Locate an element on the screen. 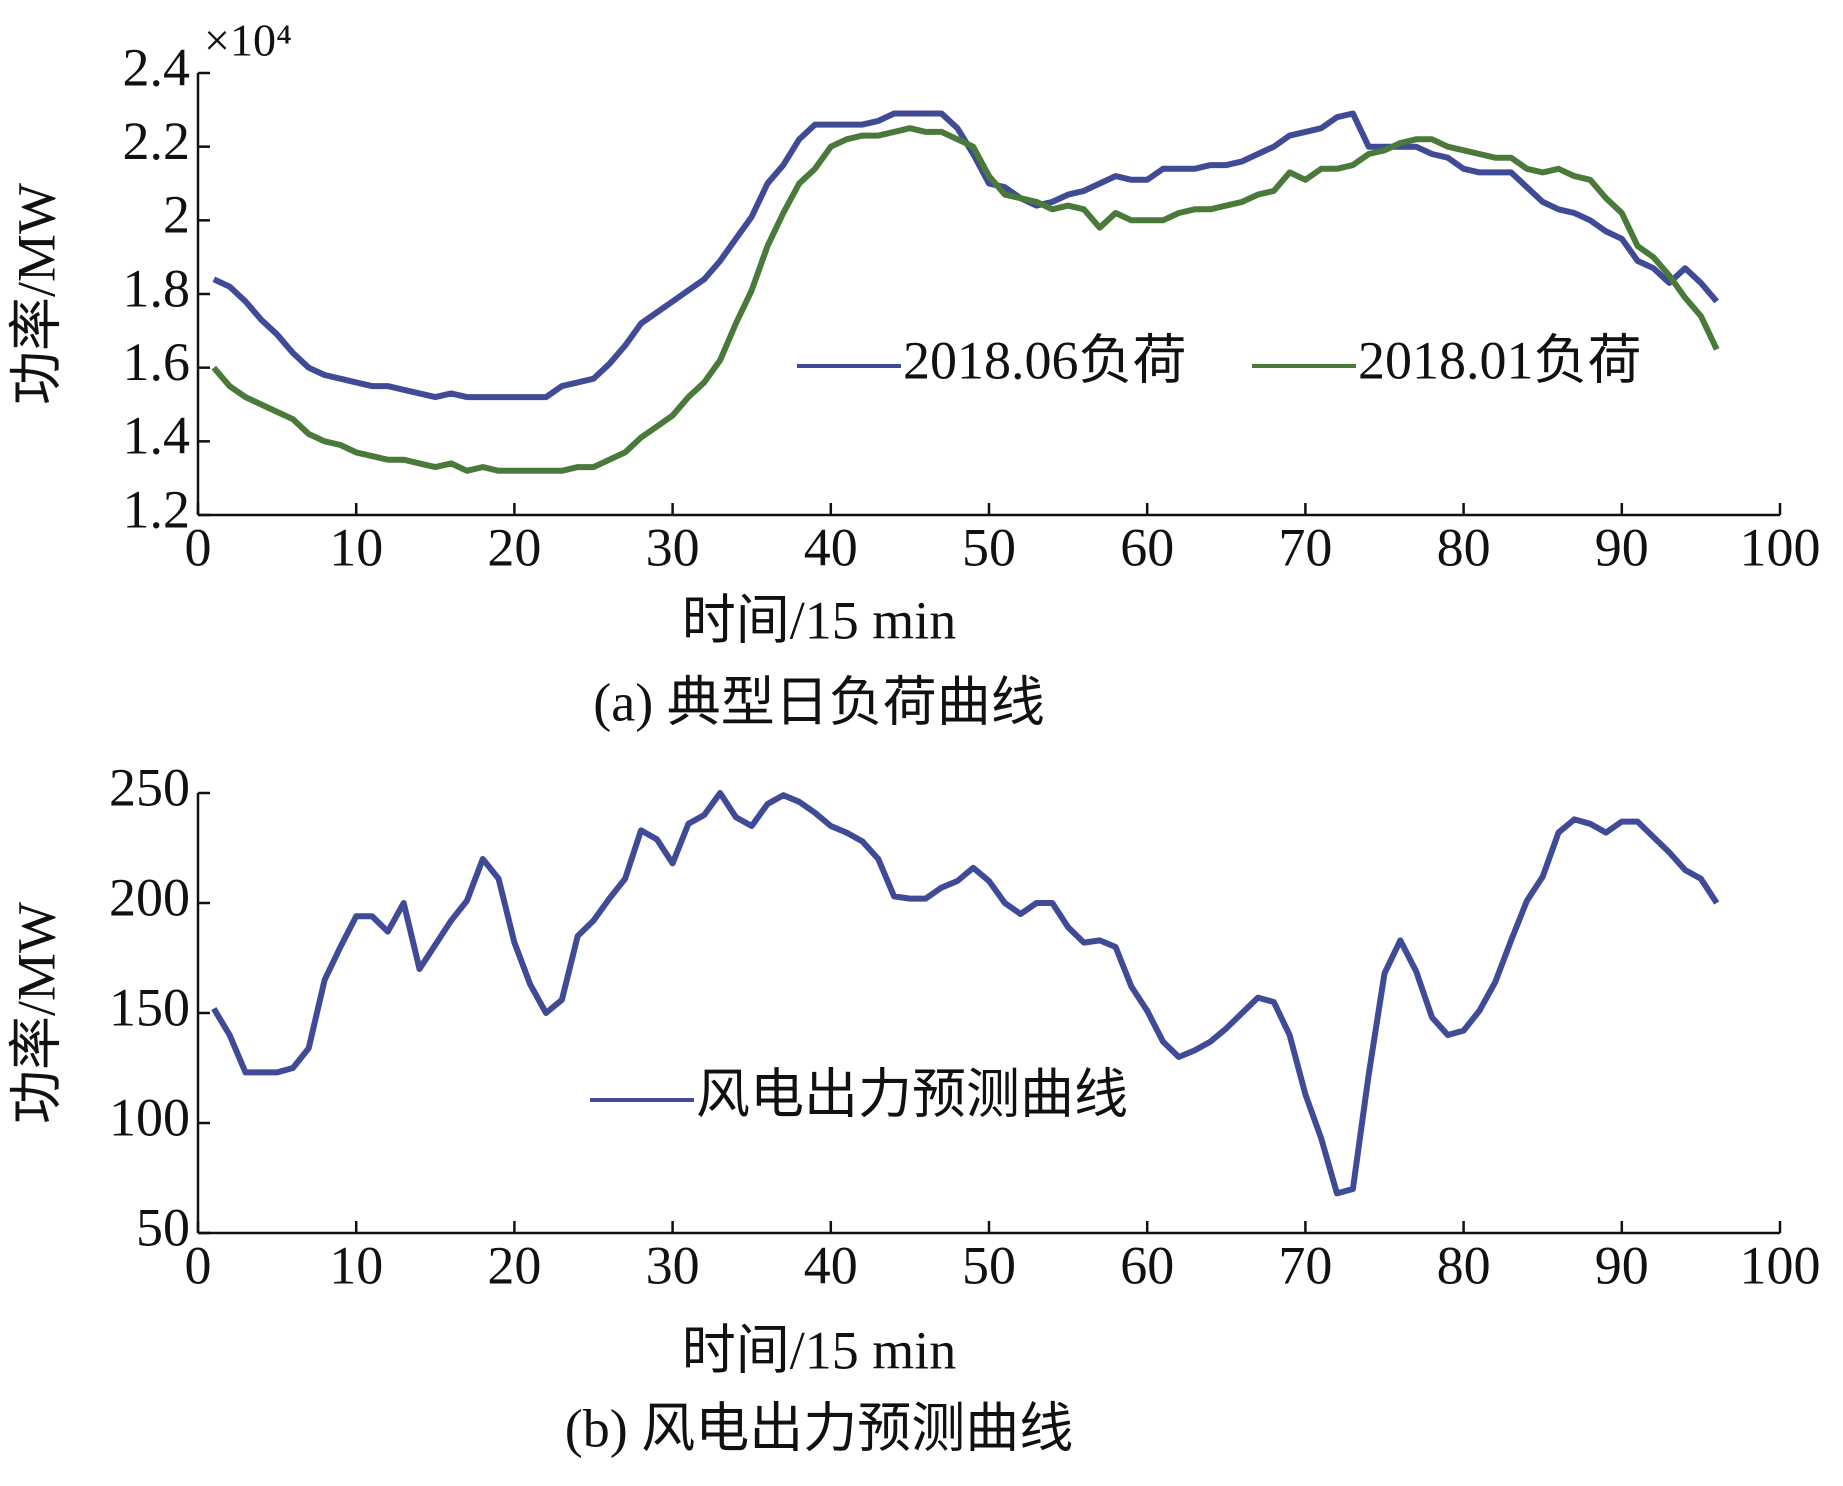  y-tick-label: 2.4 is located at coordinates (157, 67).